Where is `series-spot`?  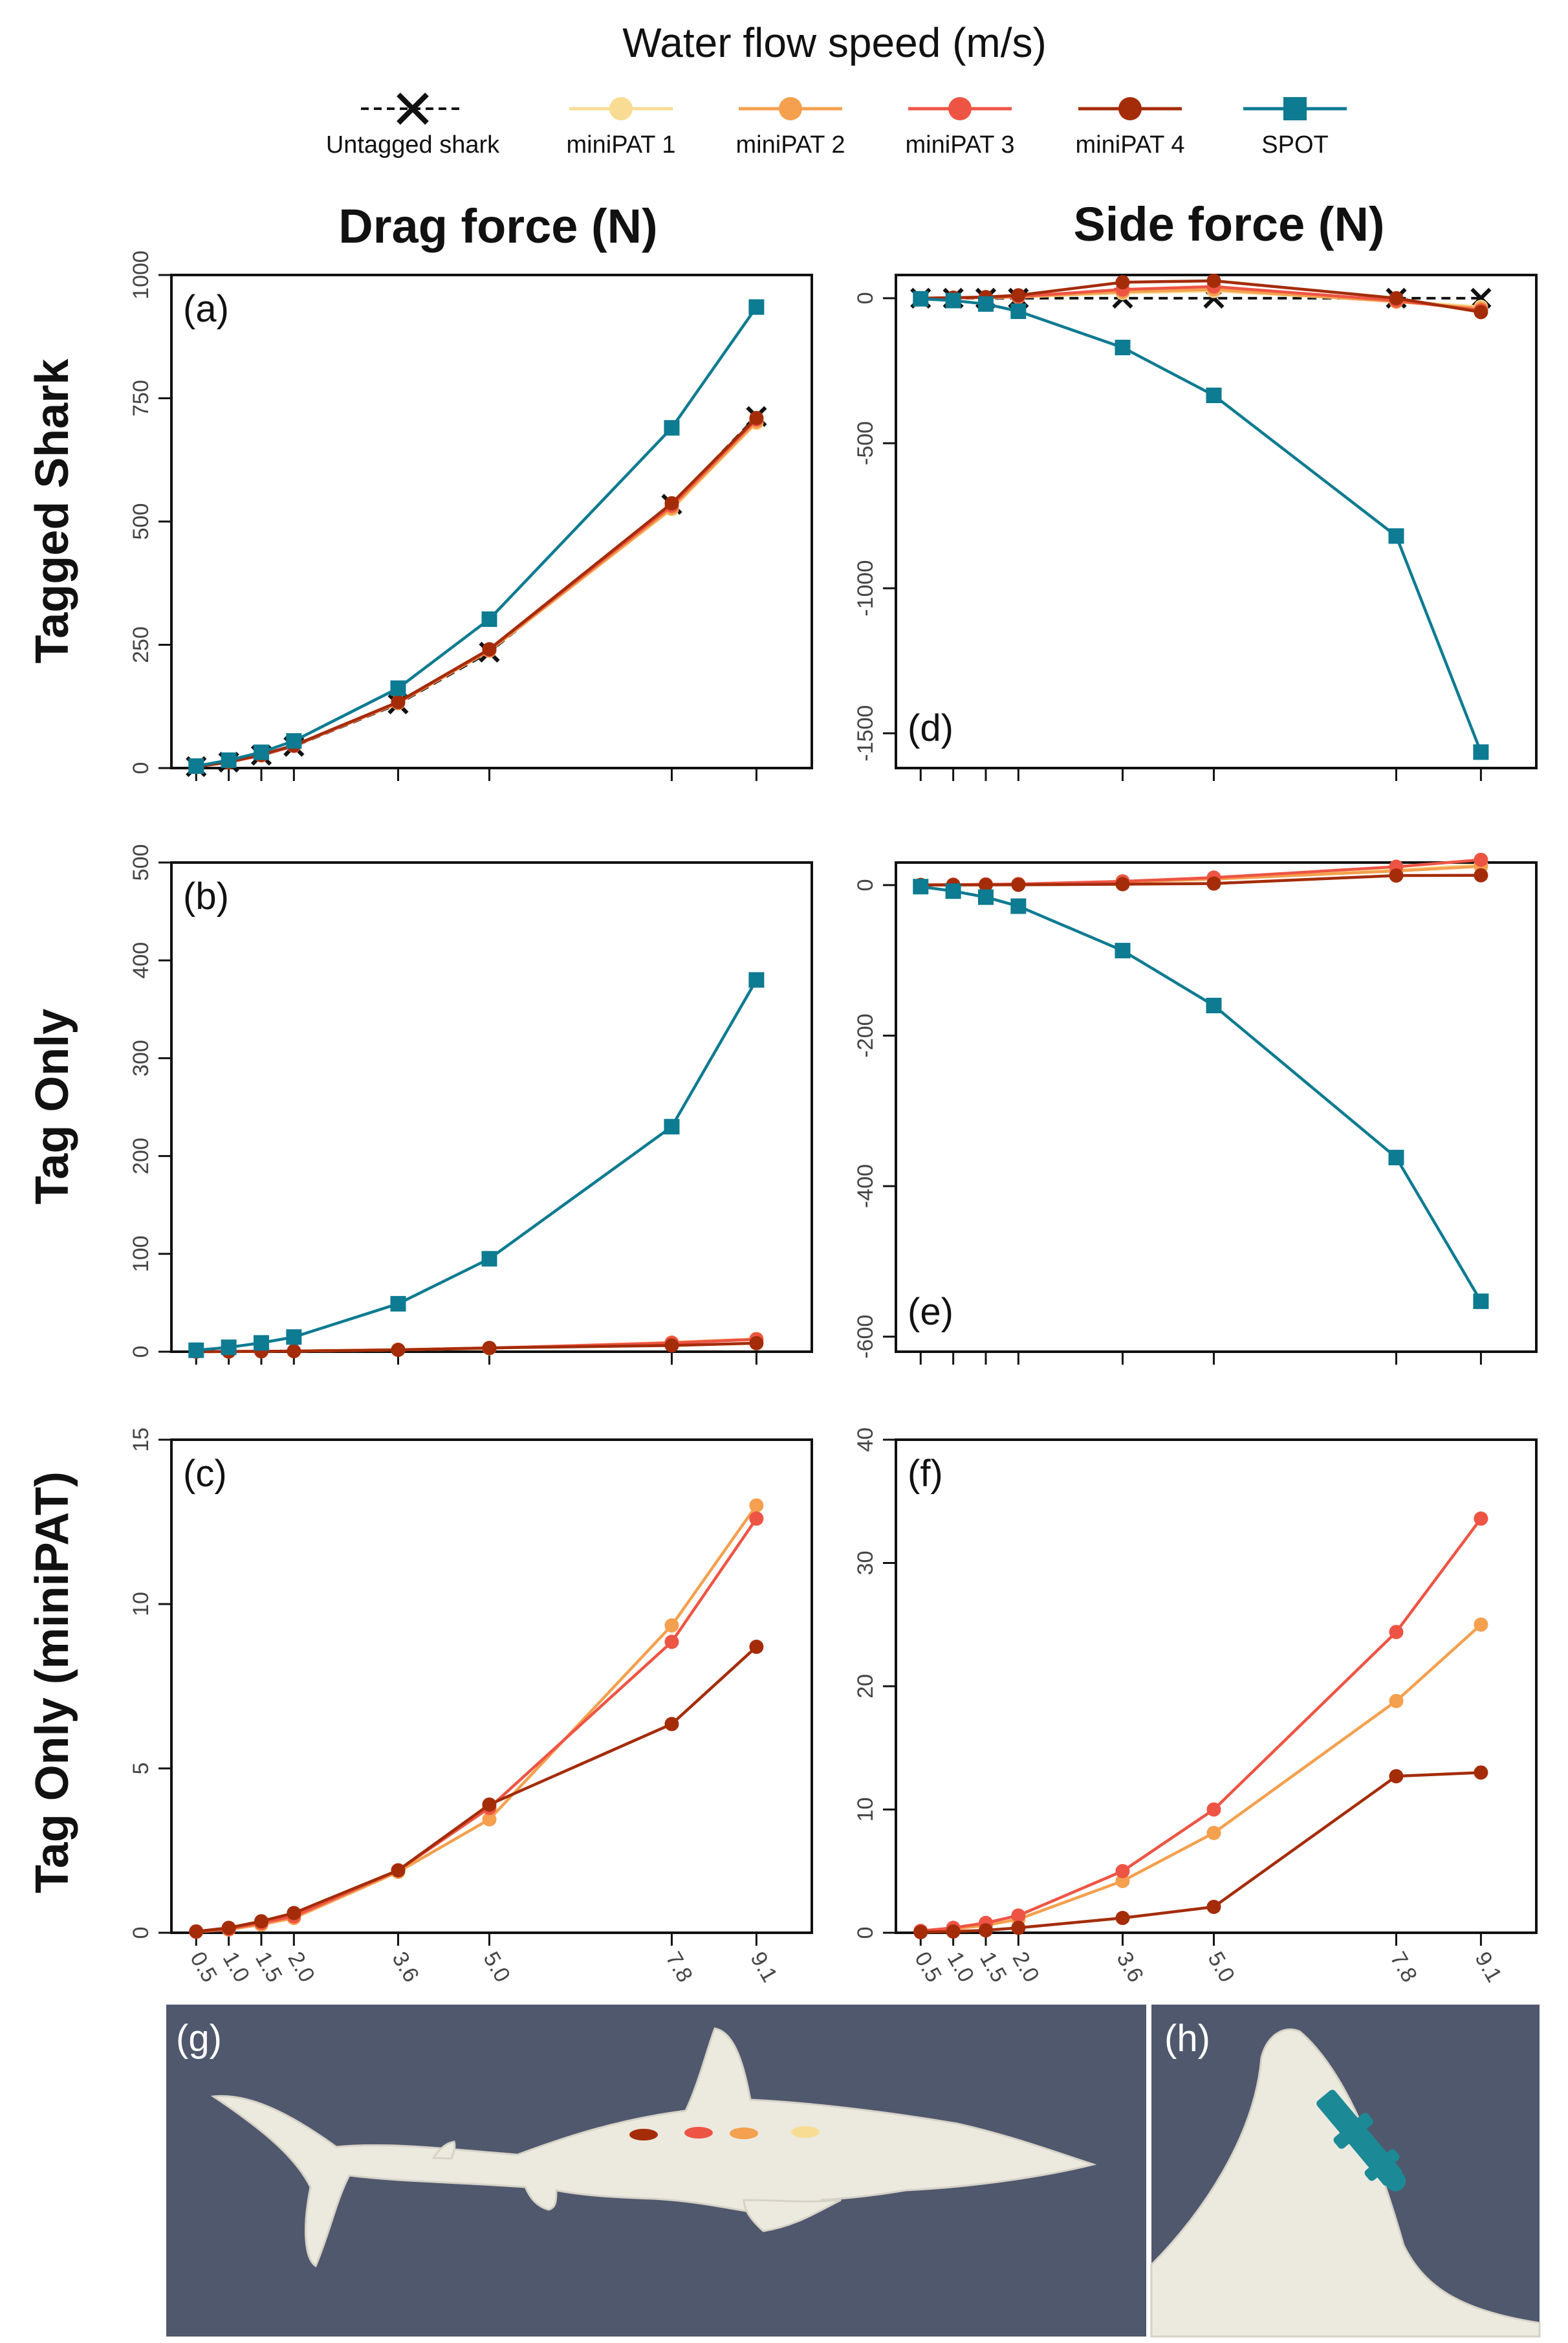 series-spot is located at coordinates (1201, 1094).